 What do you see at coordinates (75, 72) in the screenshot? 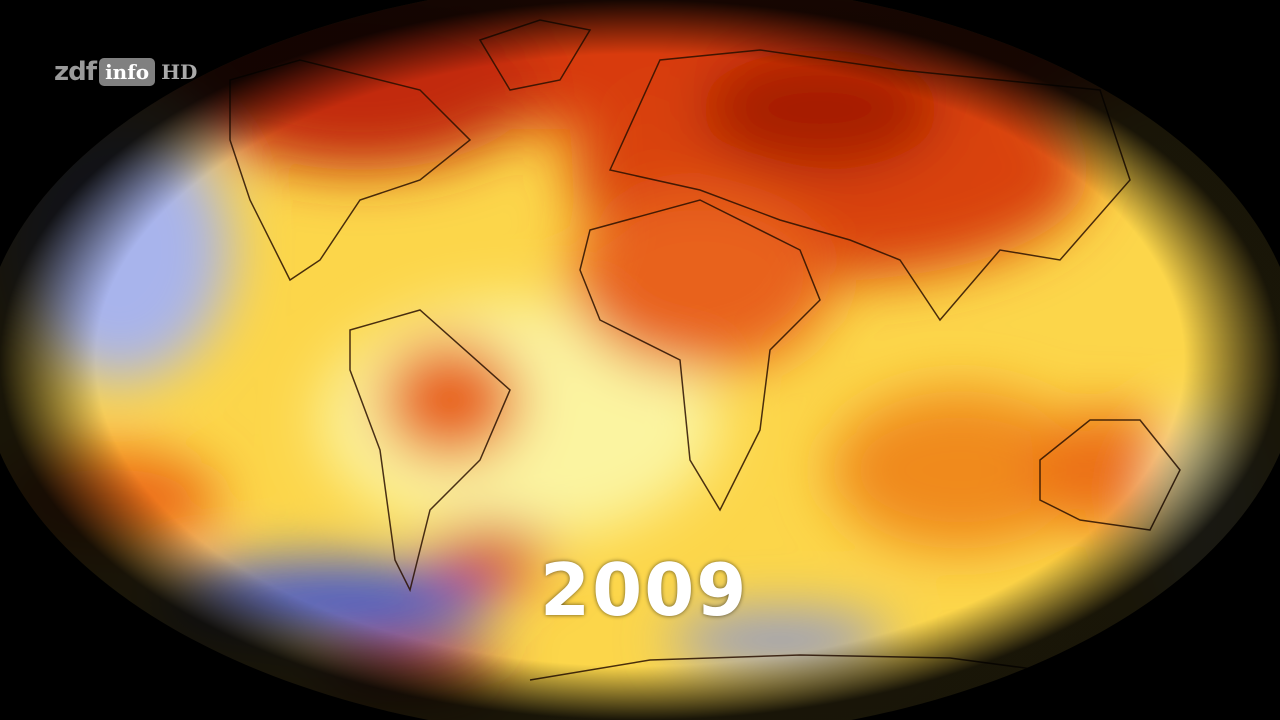
I see `logo-zdf: zdf` at bounding box center [75, 72].